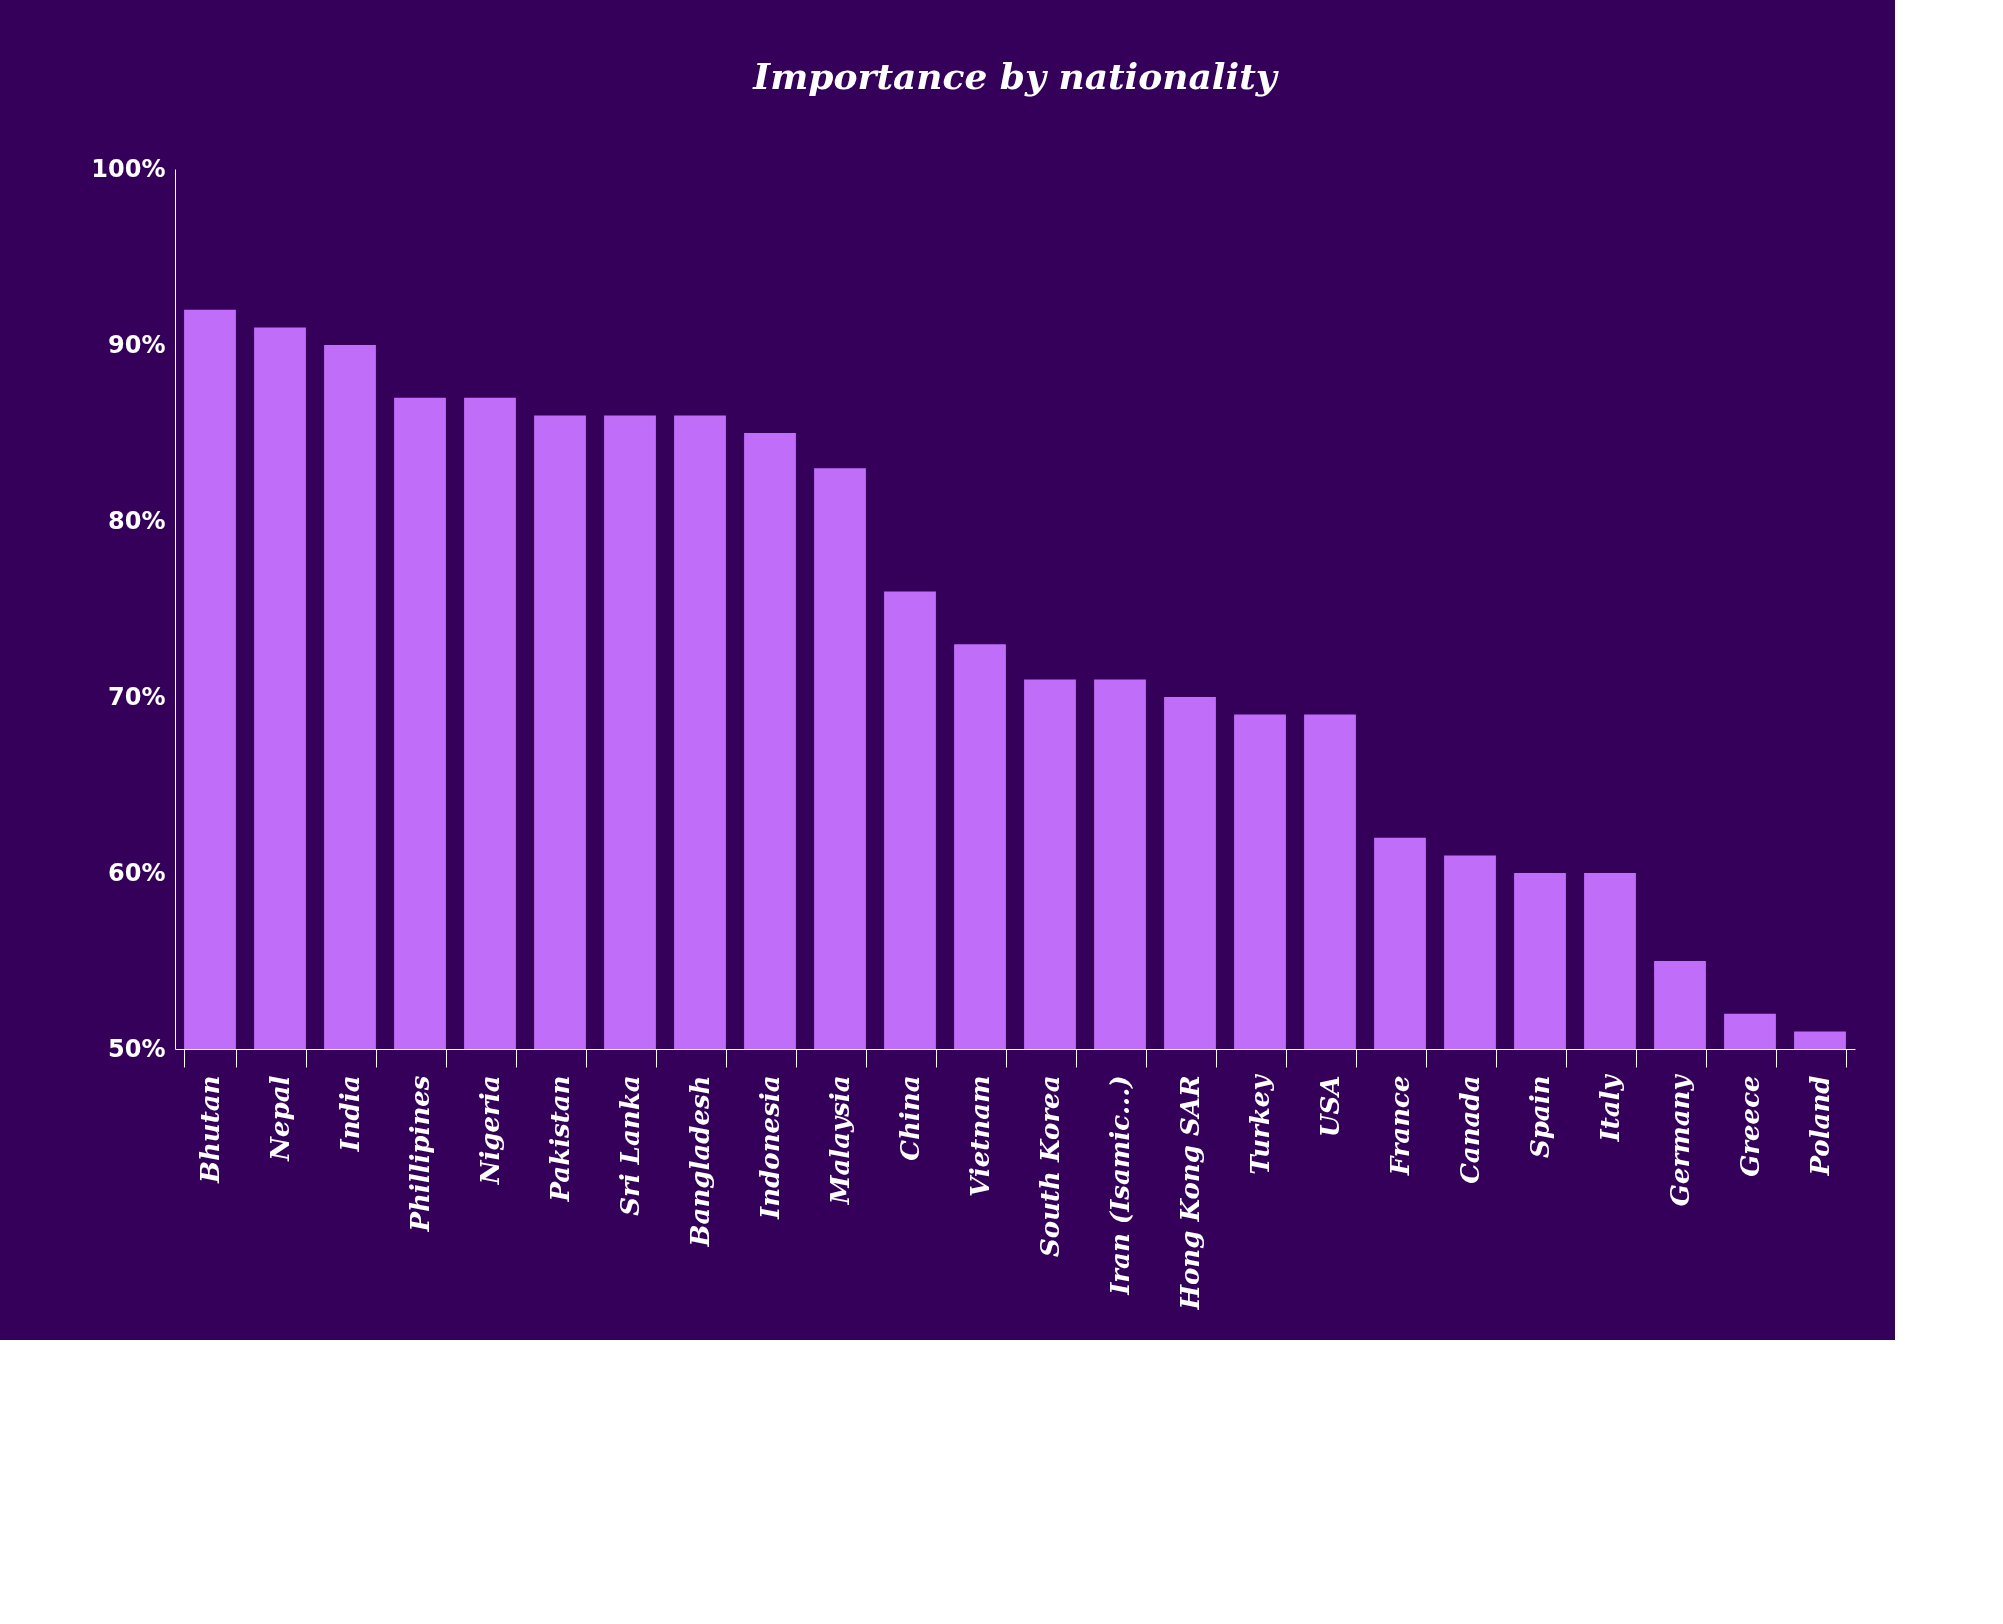 The height and width of the screenshot is (1624, 2003). I want to click on chart-title: Importance by nationality, so click(1015, 76).